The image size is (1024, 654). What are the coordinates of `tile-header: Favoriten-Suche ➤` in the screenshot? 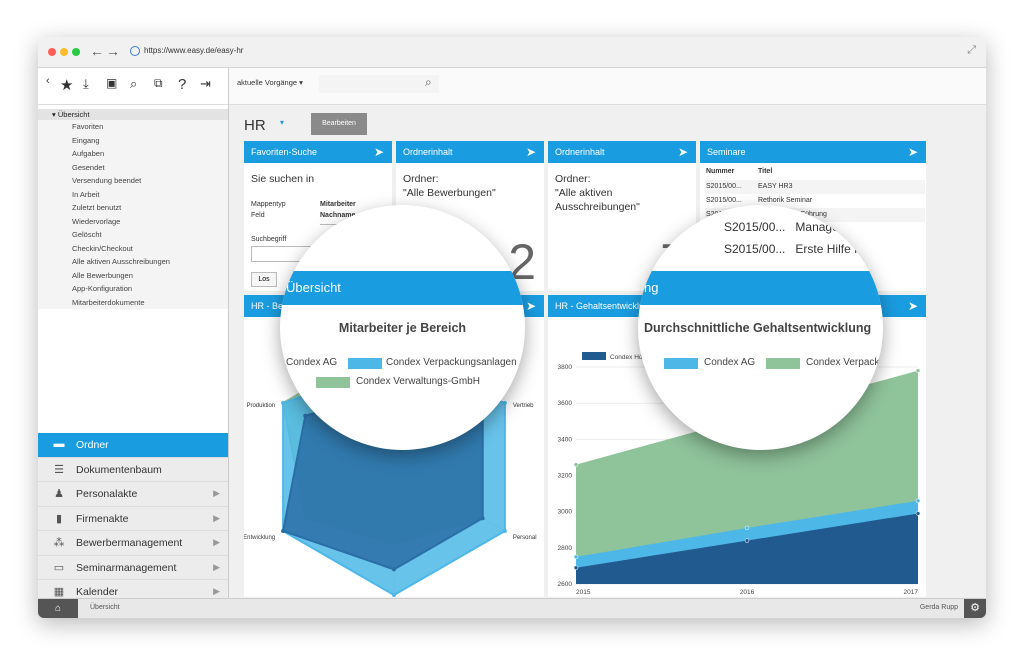 It's located at (318, 152).